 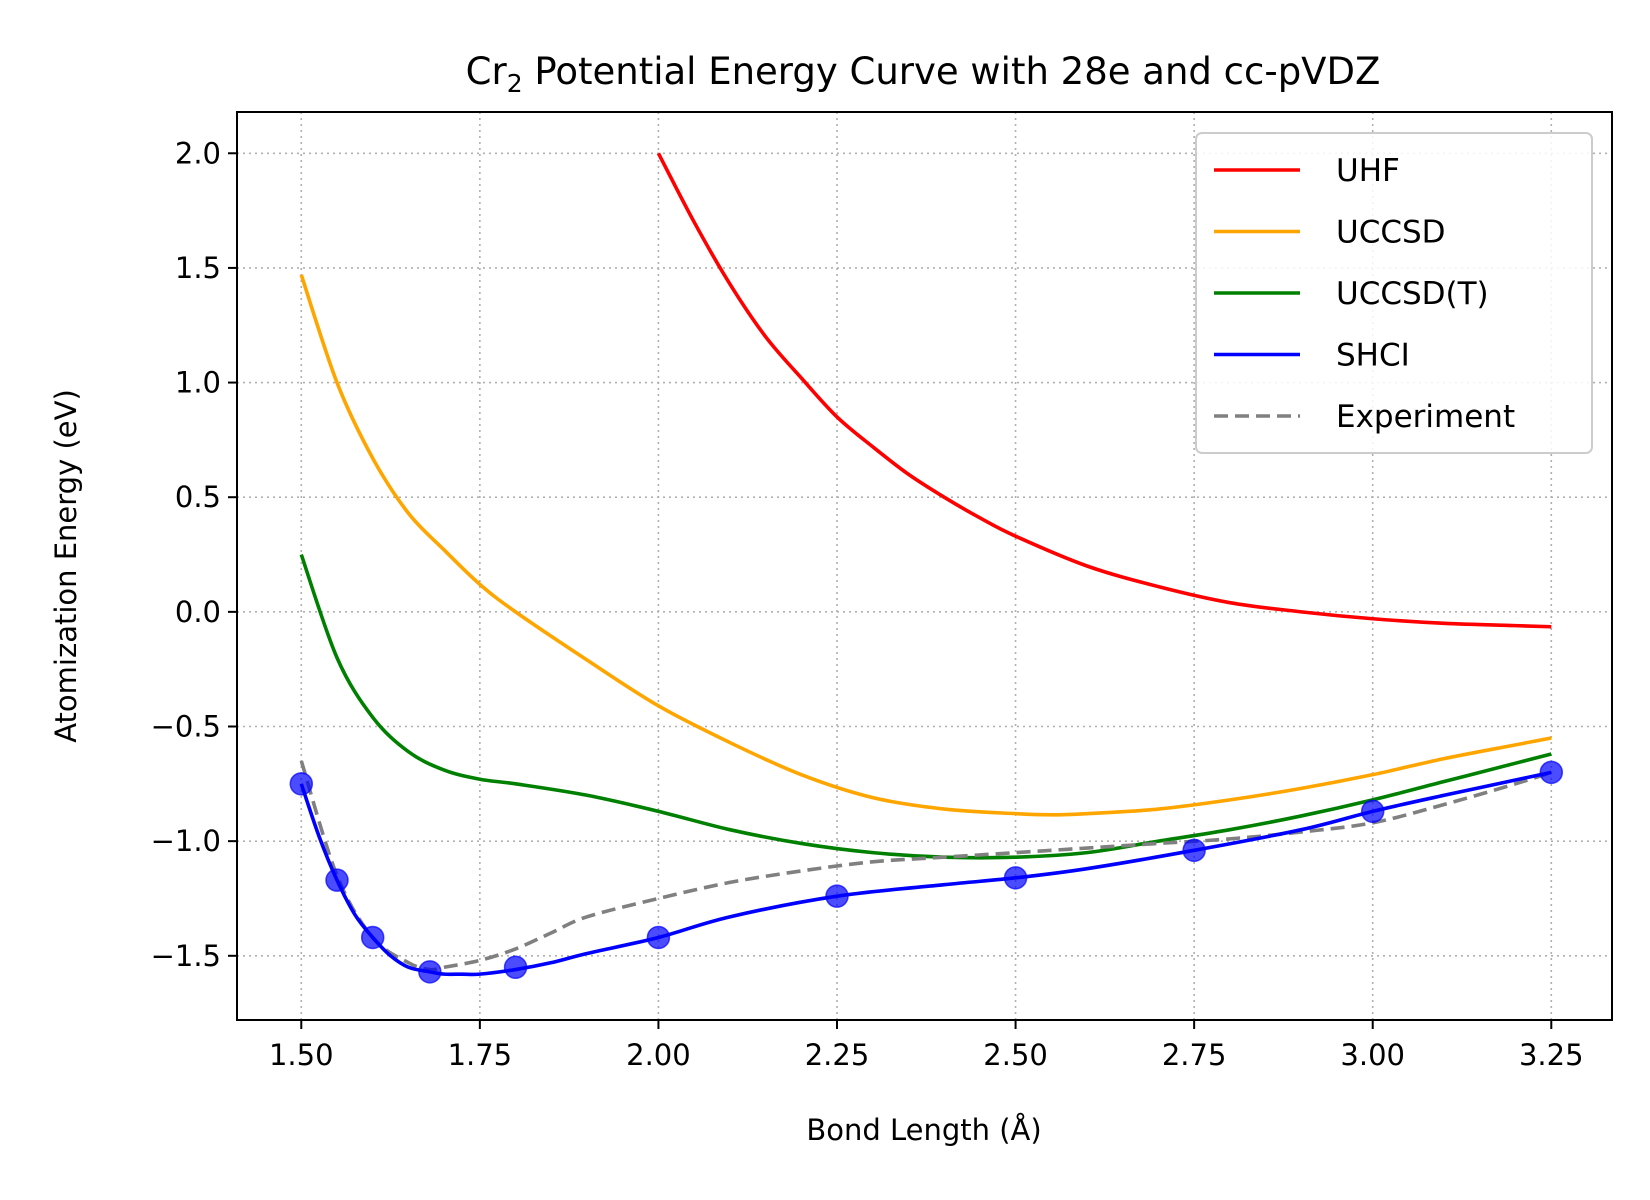 What do you see at coordinates (66, 566) in the screenshot?
I see `y-axis-label: Atomization Energy (eV)` at bounding box center [66, 566].